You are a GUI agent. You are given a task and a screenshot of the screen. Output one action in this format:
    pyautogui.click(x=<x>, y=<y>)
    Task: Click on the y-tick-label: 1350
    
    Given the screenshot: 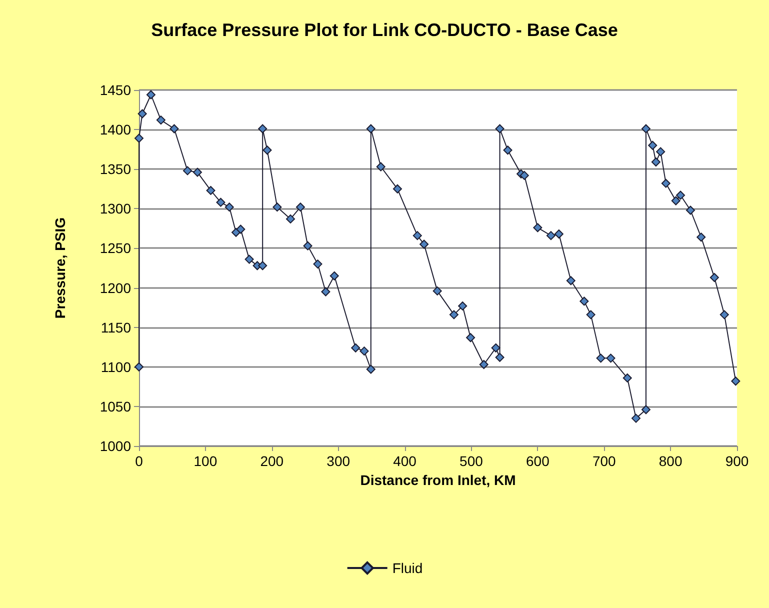 What is the action you would take?
    pyautogui.click(x=116, y=169)
    